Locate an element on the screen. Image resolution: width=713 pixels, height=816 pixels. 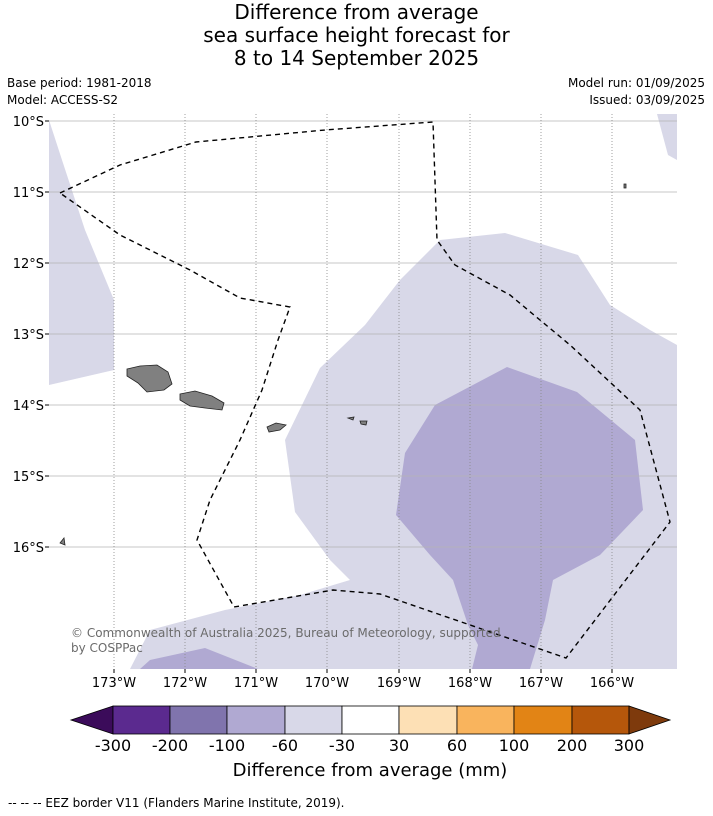
chart-title-line-2: sea surface height forecast for is located at coordinates (356, 35).